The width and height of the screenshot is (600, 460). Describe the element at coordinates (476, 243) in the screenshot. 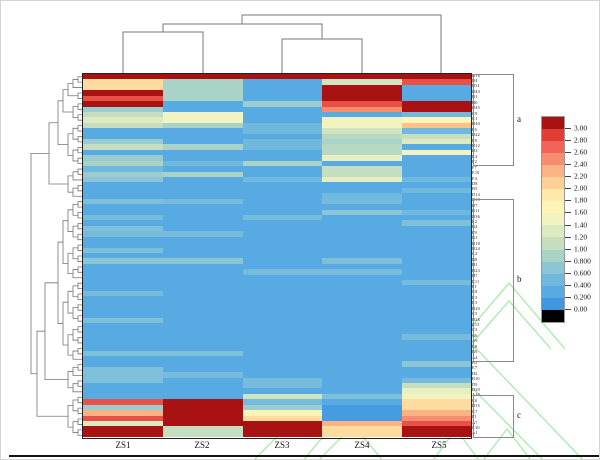

I see `row-label: D18` at that location.